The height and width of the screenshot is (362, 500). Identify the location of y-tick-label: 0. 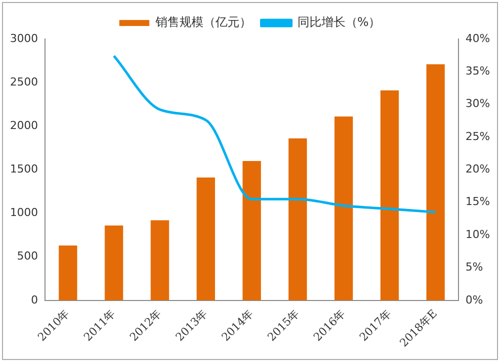
(34, 299).